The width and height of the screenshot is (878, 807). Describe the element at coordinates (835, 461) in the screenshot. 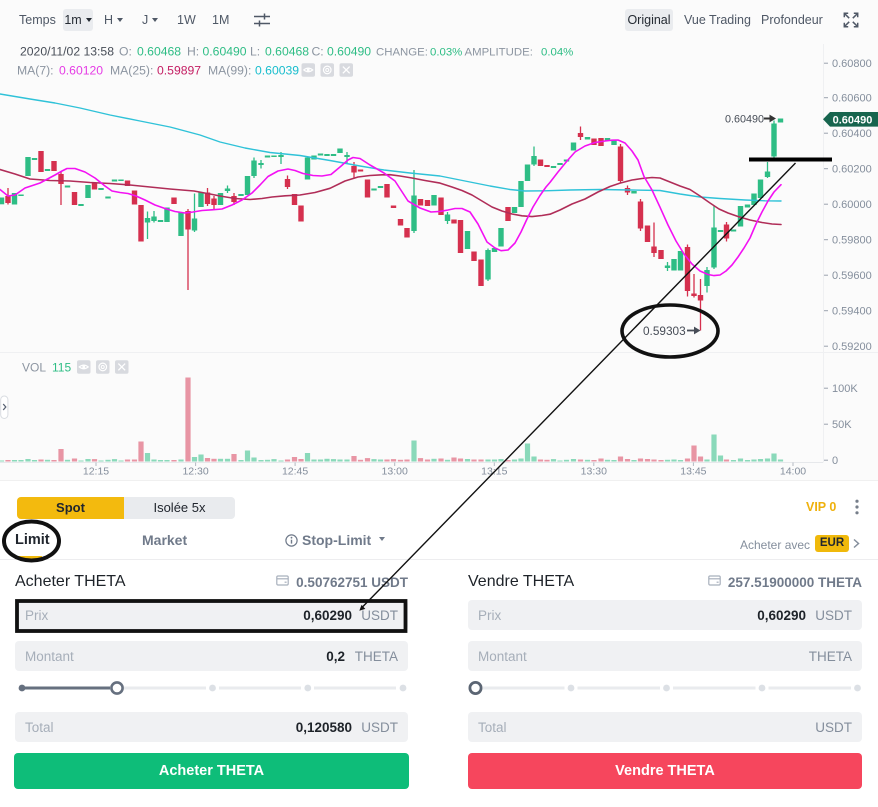

I see `svg-text: 0` at that location.